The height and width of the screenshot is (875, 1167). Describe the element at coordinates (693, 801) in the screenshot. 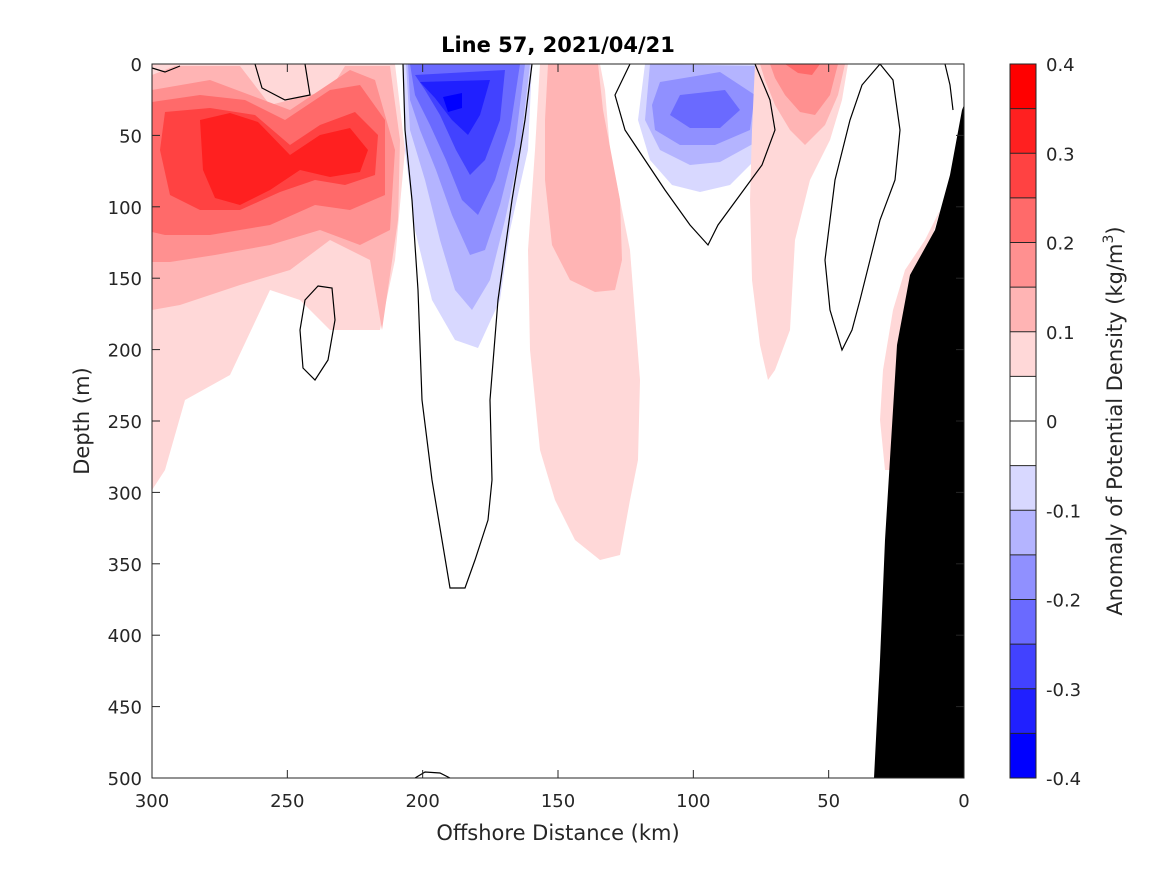

I see `x-tick-label: 100` at that location.